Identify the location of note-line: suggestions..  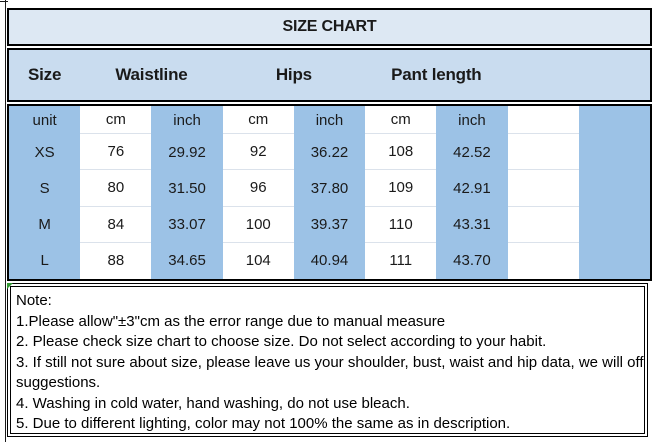
(58, 382).